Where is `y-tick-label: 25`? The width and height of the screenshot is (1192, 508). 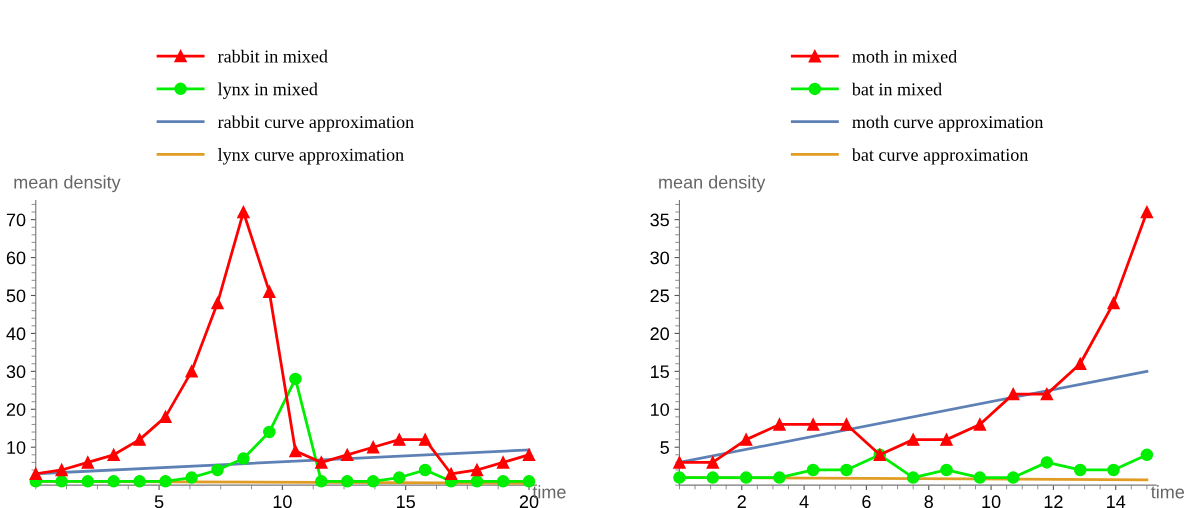
y-tick-label: 25 is located at coordinates (659, 296).